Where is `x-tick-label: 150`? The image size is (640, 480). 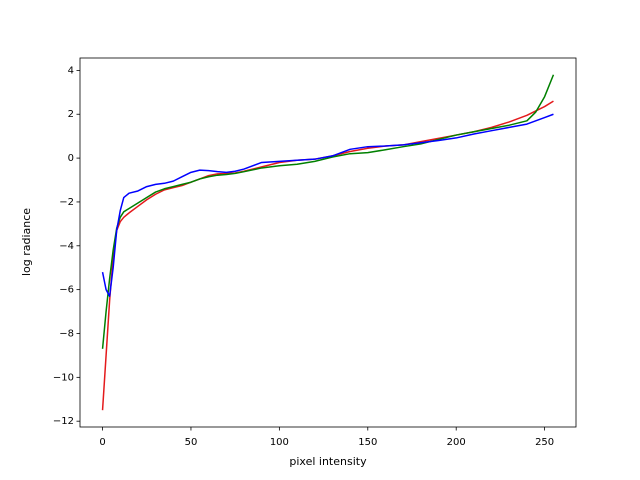 x-tick-label: 150 is located at coordinates (367, 442).